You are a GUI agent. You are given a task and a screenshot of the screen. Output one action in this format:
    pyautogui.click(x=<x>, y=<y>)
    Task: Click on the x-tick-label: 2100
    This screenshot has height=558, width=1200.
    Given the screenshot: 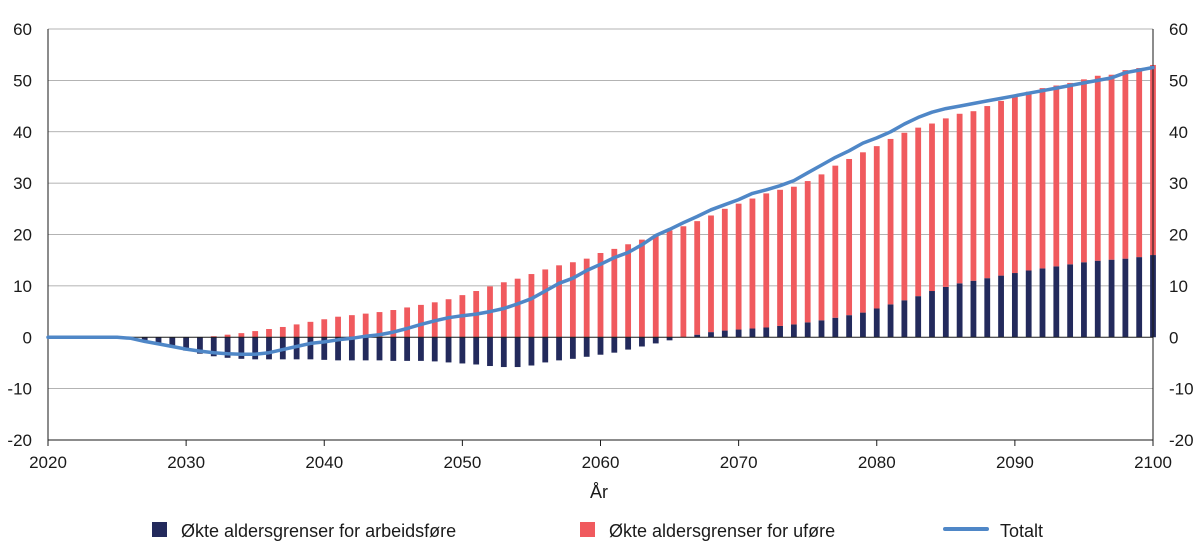 What is the action you would take?
    pyautogui.click(x=1153, y=462)
    